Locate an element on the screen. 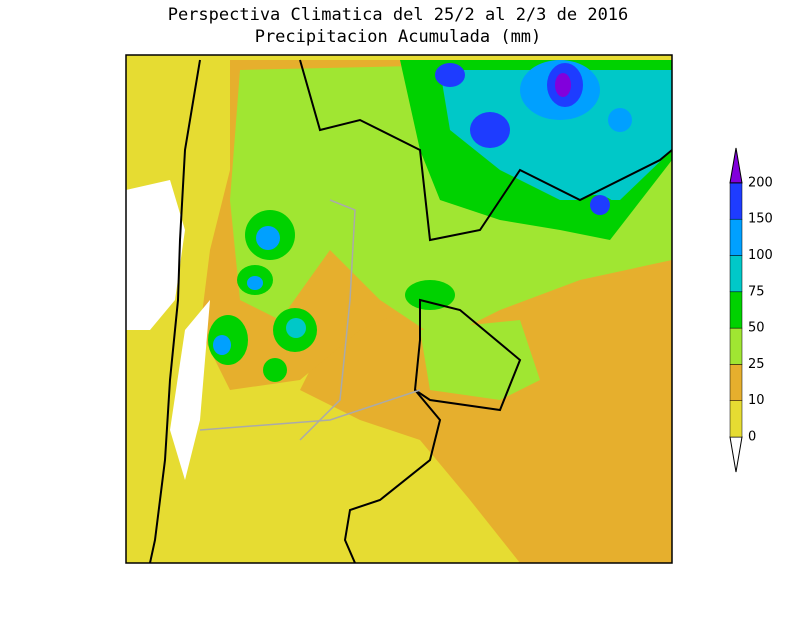 This screenshot has width=800, height=618. colorbar-label: 25 is located at coordinates (756, 364).